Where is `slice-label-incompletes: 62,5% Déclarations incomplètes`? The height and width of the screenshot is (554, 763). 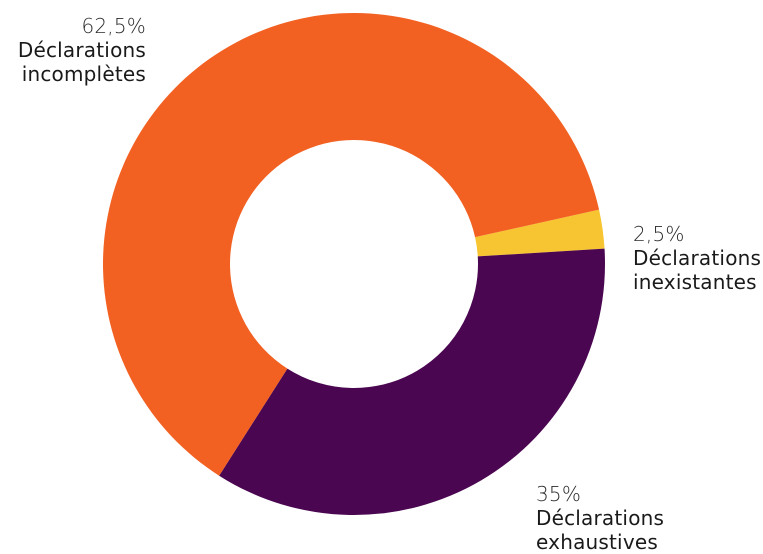
slice-label-incompletes: 62,5% Déclarations incomplètes is located at coordinates (77, 50).